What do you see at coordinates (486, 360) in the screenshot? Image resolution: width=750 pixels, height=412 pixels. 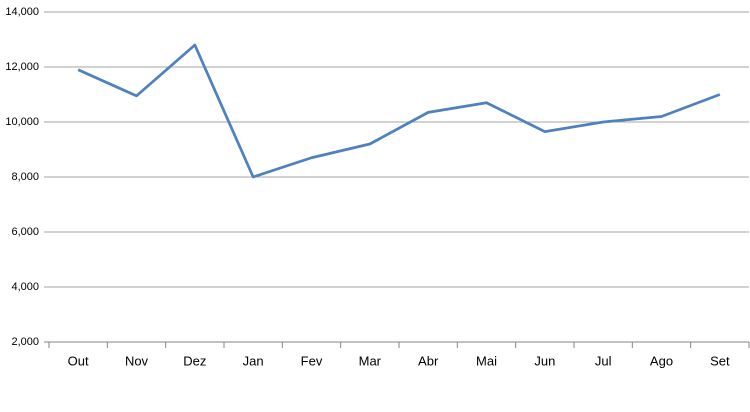 I see `x-tick-label: Mai` at bounding box center [486, 360].